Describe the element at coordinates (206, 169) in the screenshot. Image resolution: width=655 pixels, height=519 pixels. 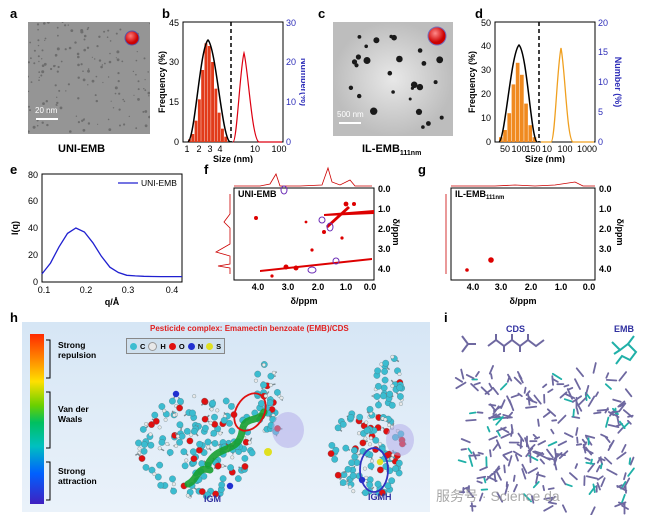
I see `panel-f-label: f` at that location.